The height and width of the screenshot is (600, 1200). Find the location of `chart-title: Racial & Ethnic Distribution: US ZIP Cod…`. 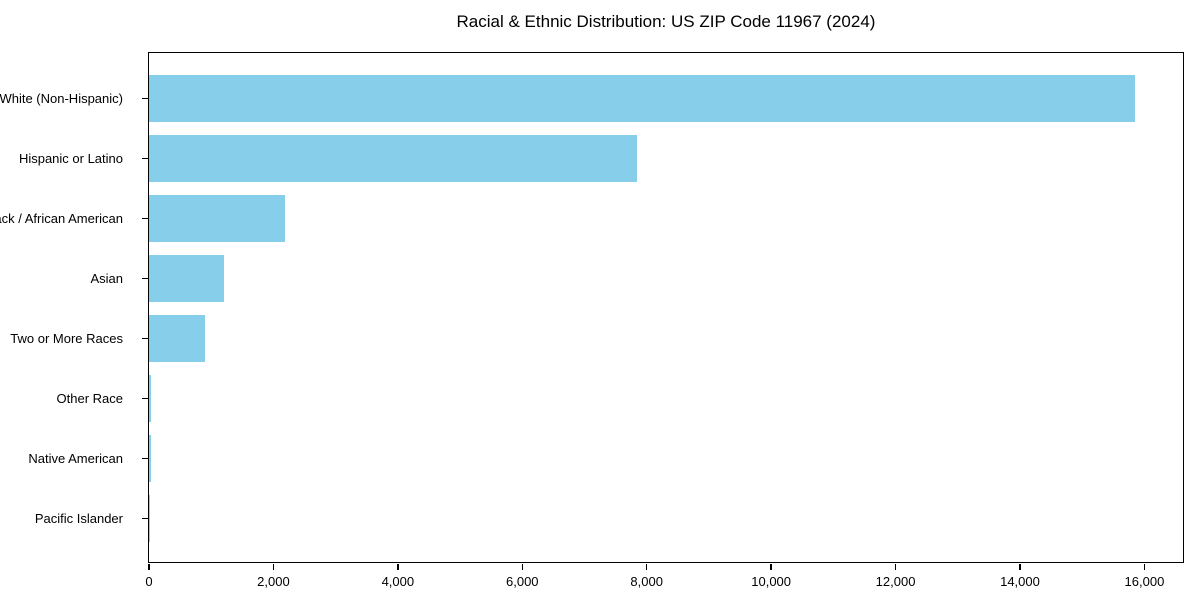

chart-title: Racial & Ethnic Distribution: US ZIP Cod… is located at coordinates (666, 21).